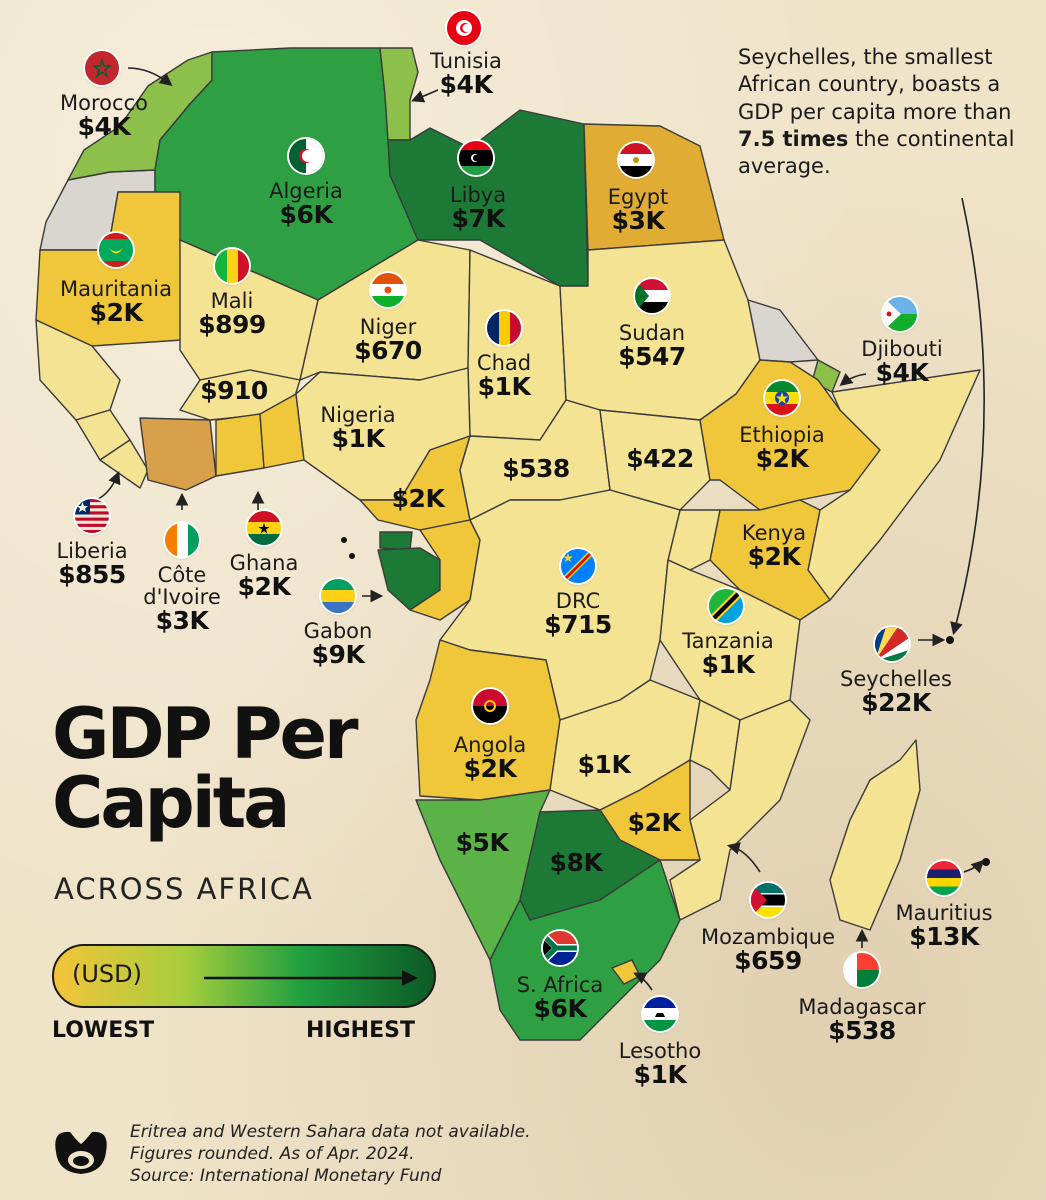 The image size is (1046, 1200). I want to click on mauritania-label: Mauritania $2K, so click(116, 302).